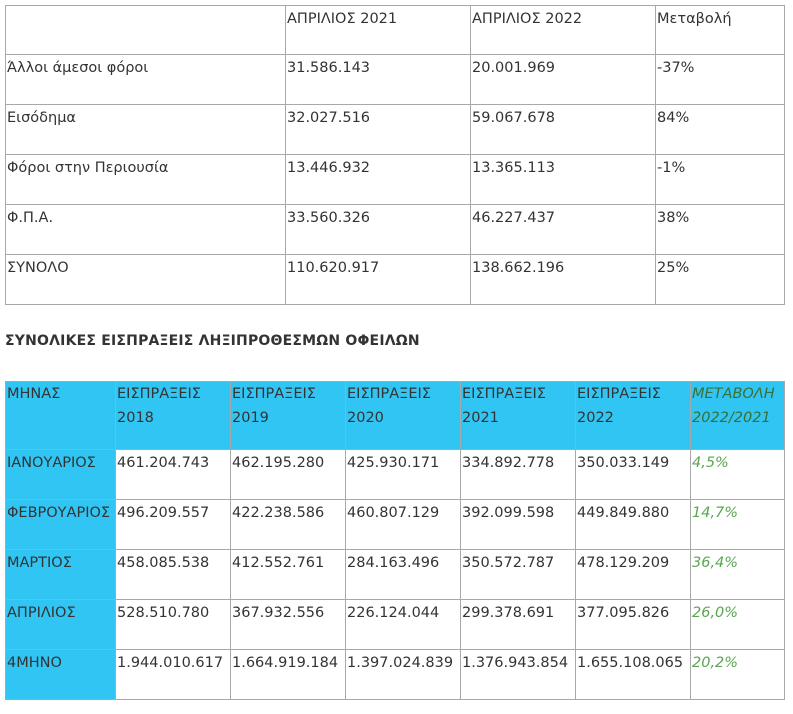 Image resolution: width=793 pixels, height=714 pixels. Describe the element at coordinates (720, 179) in the screenshot. I see `table-cell: -1%` at that location.